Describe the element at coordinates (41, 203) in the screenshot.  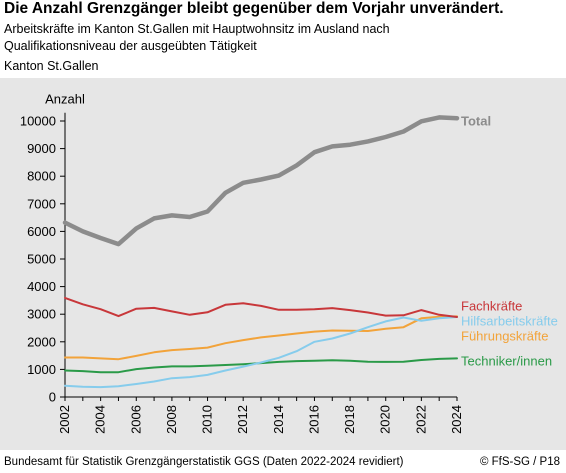
I see `y-tick-label: 7000` at that location.